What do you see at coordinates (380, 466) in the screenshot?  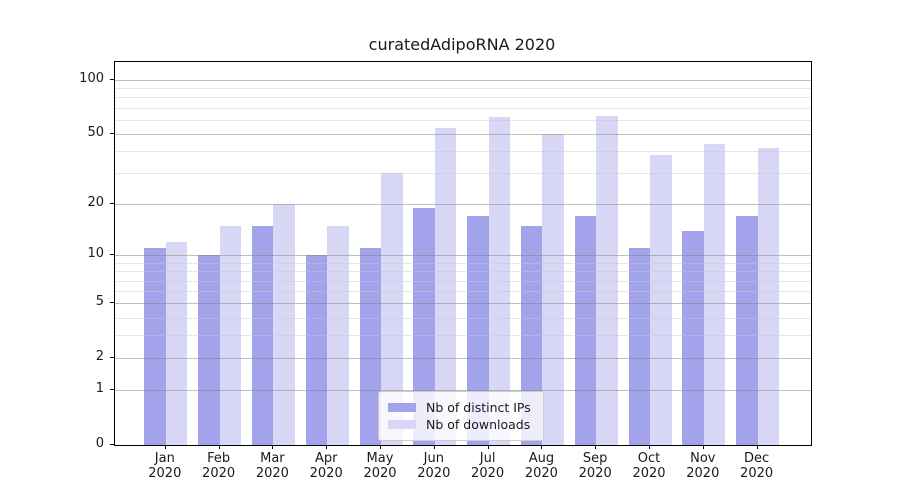 I see `x-tick-label-may: May 2020` at bounding box center [380, 466].